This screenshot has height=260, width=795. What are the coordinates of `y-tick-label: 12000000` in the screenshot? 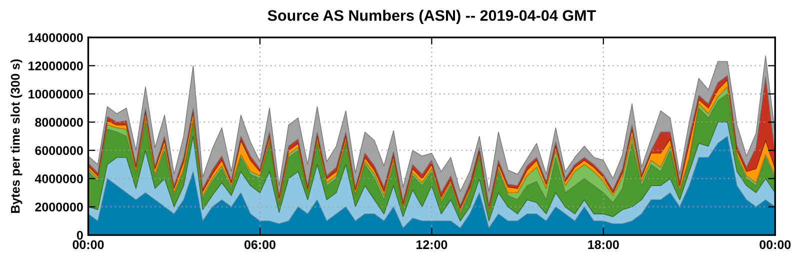 It's located at (55, 65).